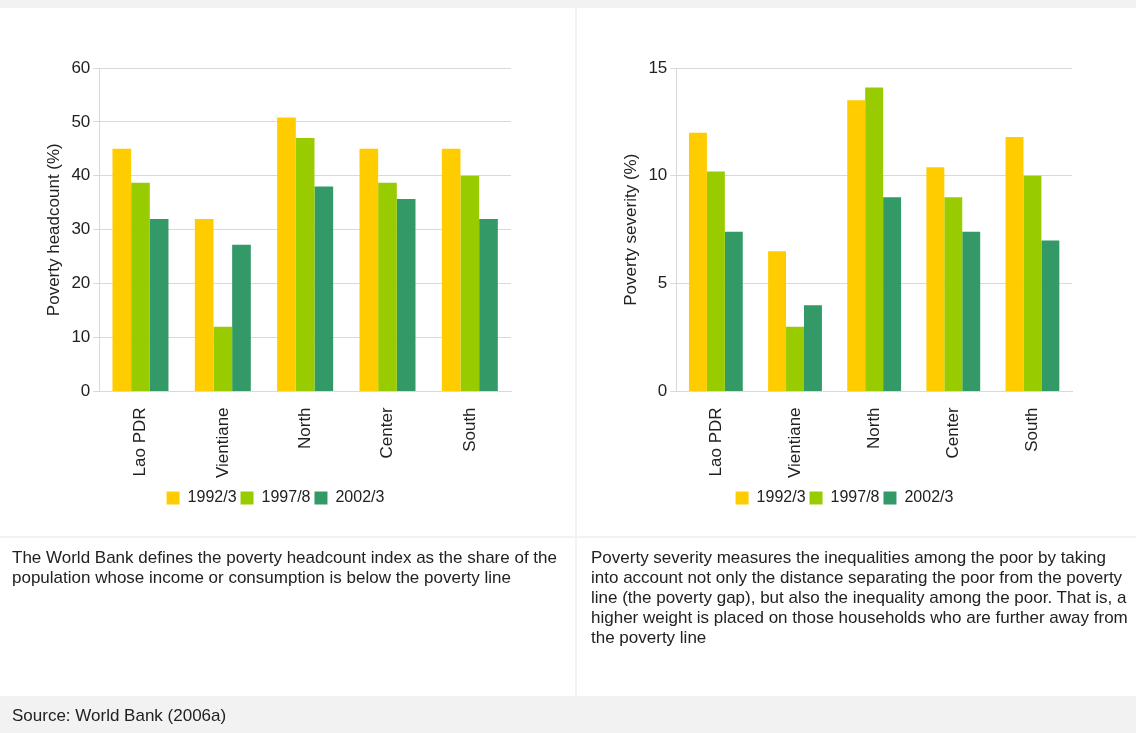  What do you see at coordinates (81, 67) in the screenshot?
I see `y-tick-label: 60` at bounding box center [81, 67].